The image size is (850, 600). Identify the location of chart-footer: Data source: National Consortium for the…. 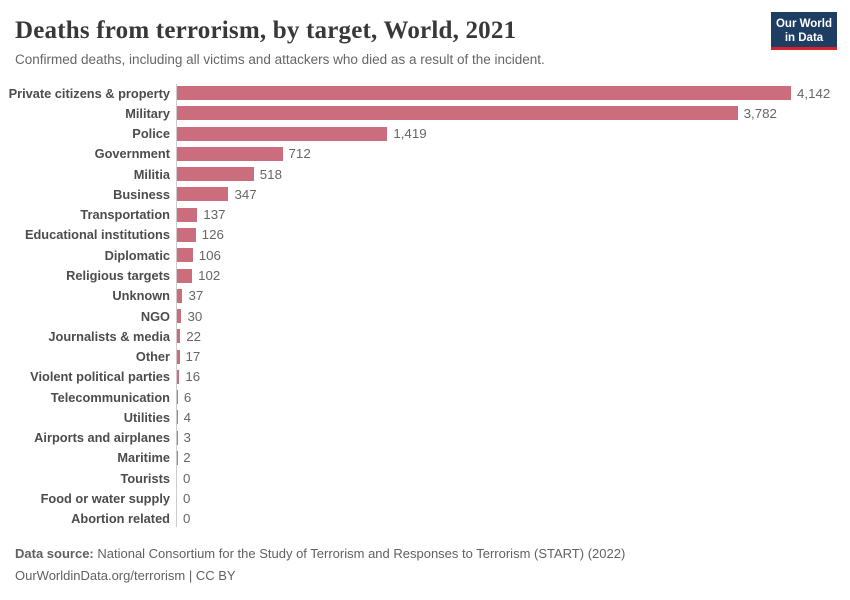
(320, 565).